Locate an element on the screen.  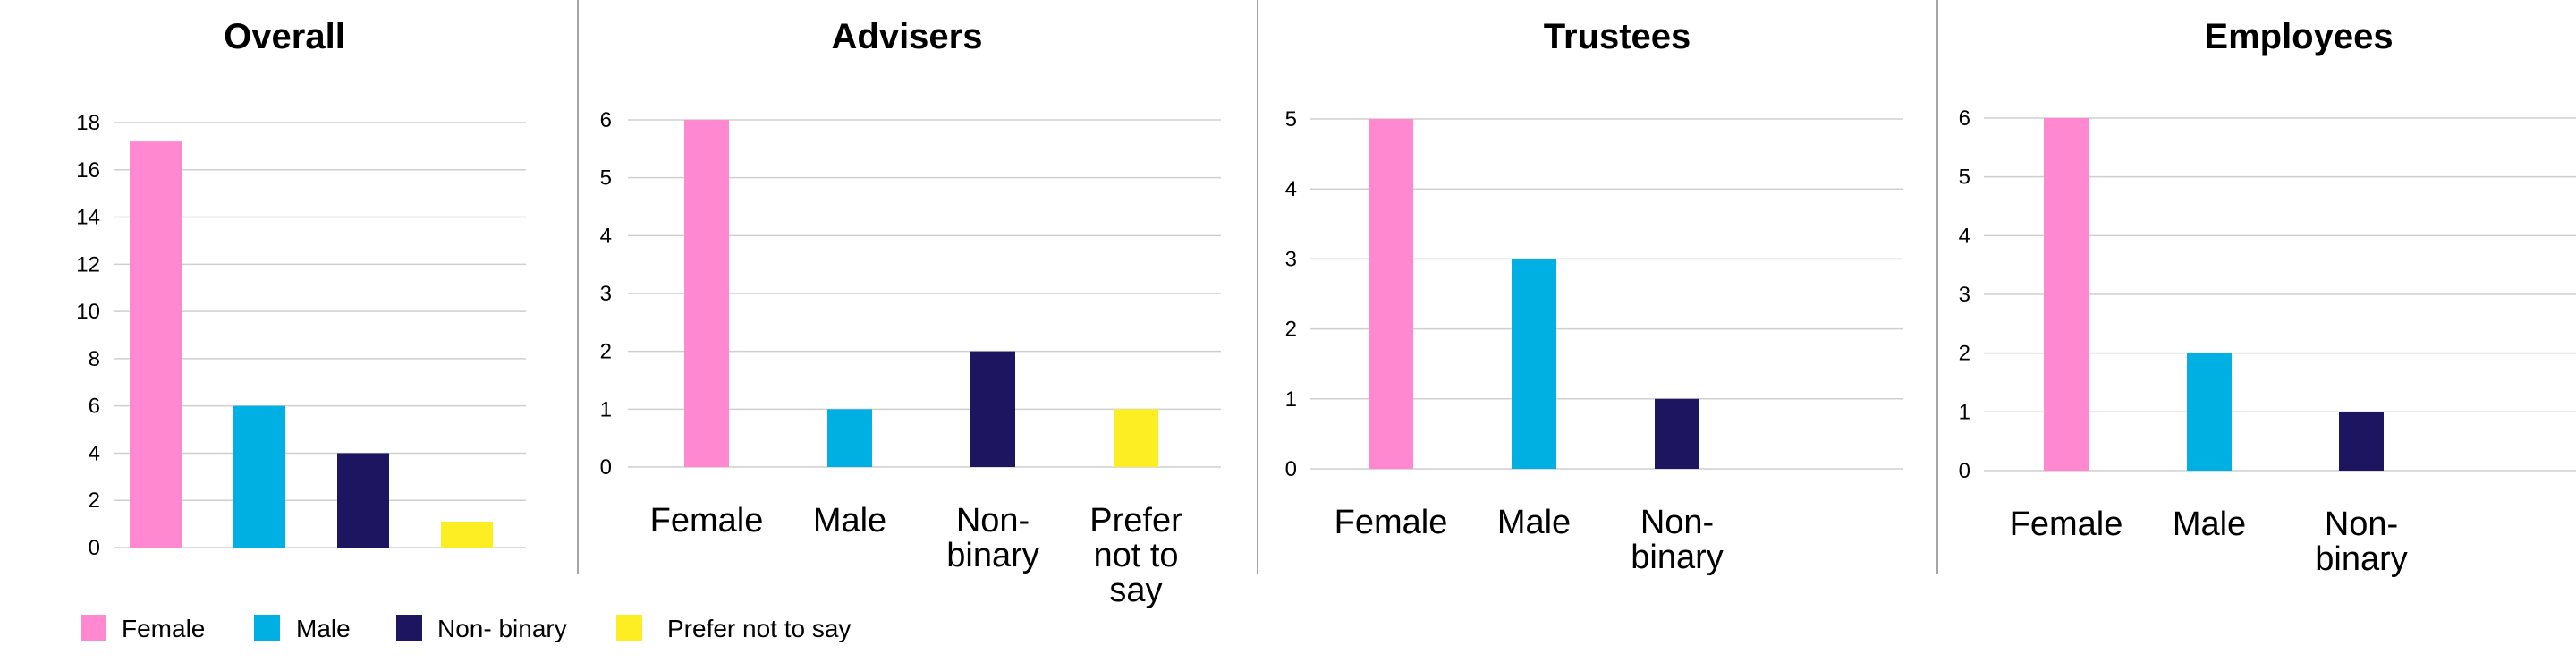
x-tick-label: Prefer is located at coordinates (1135, 521).